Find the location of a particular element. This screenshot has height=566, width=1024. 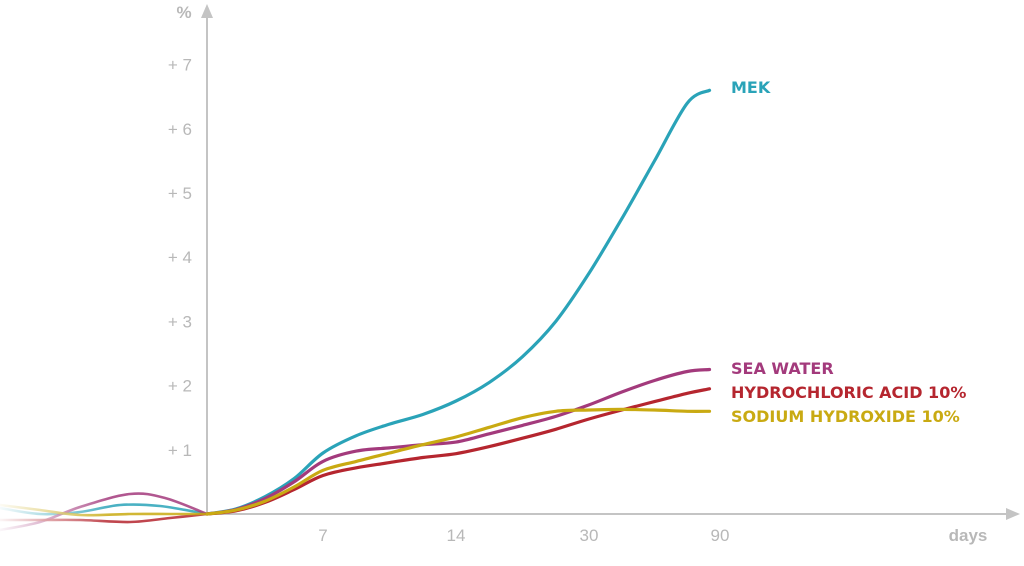

y-tick-label: + 1 is located at coordinates (180, 450).